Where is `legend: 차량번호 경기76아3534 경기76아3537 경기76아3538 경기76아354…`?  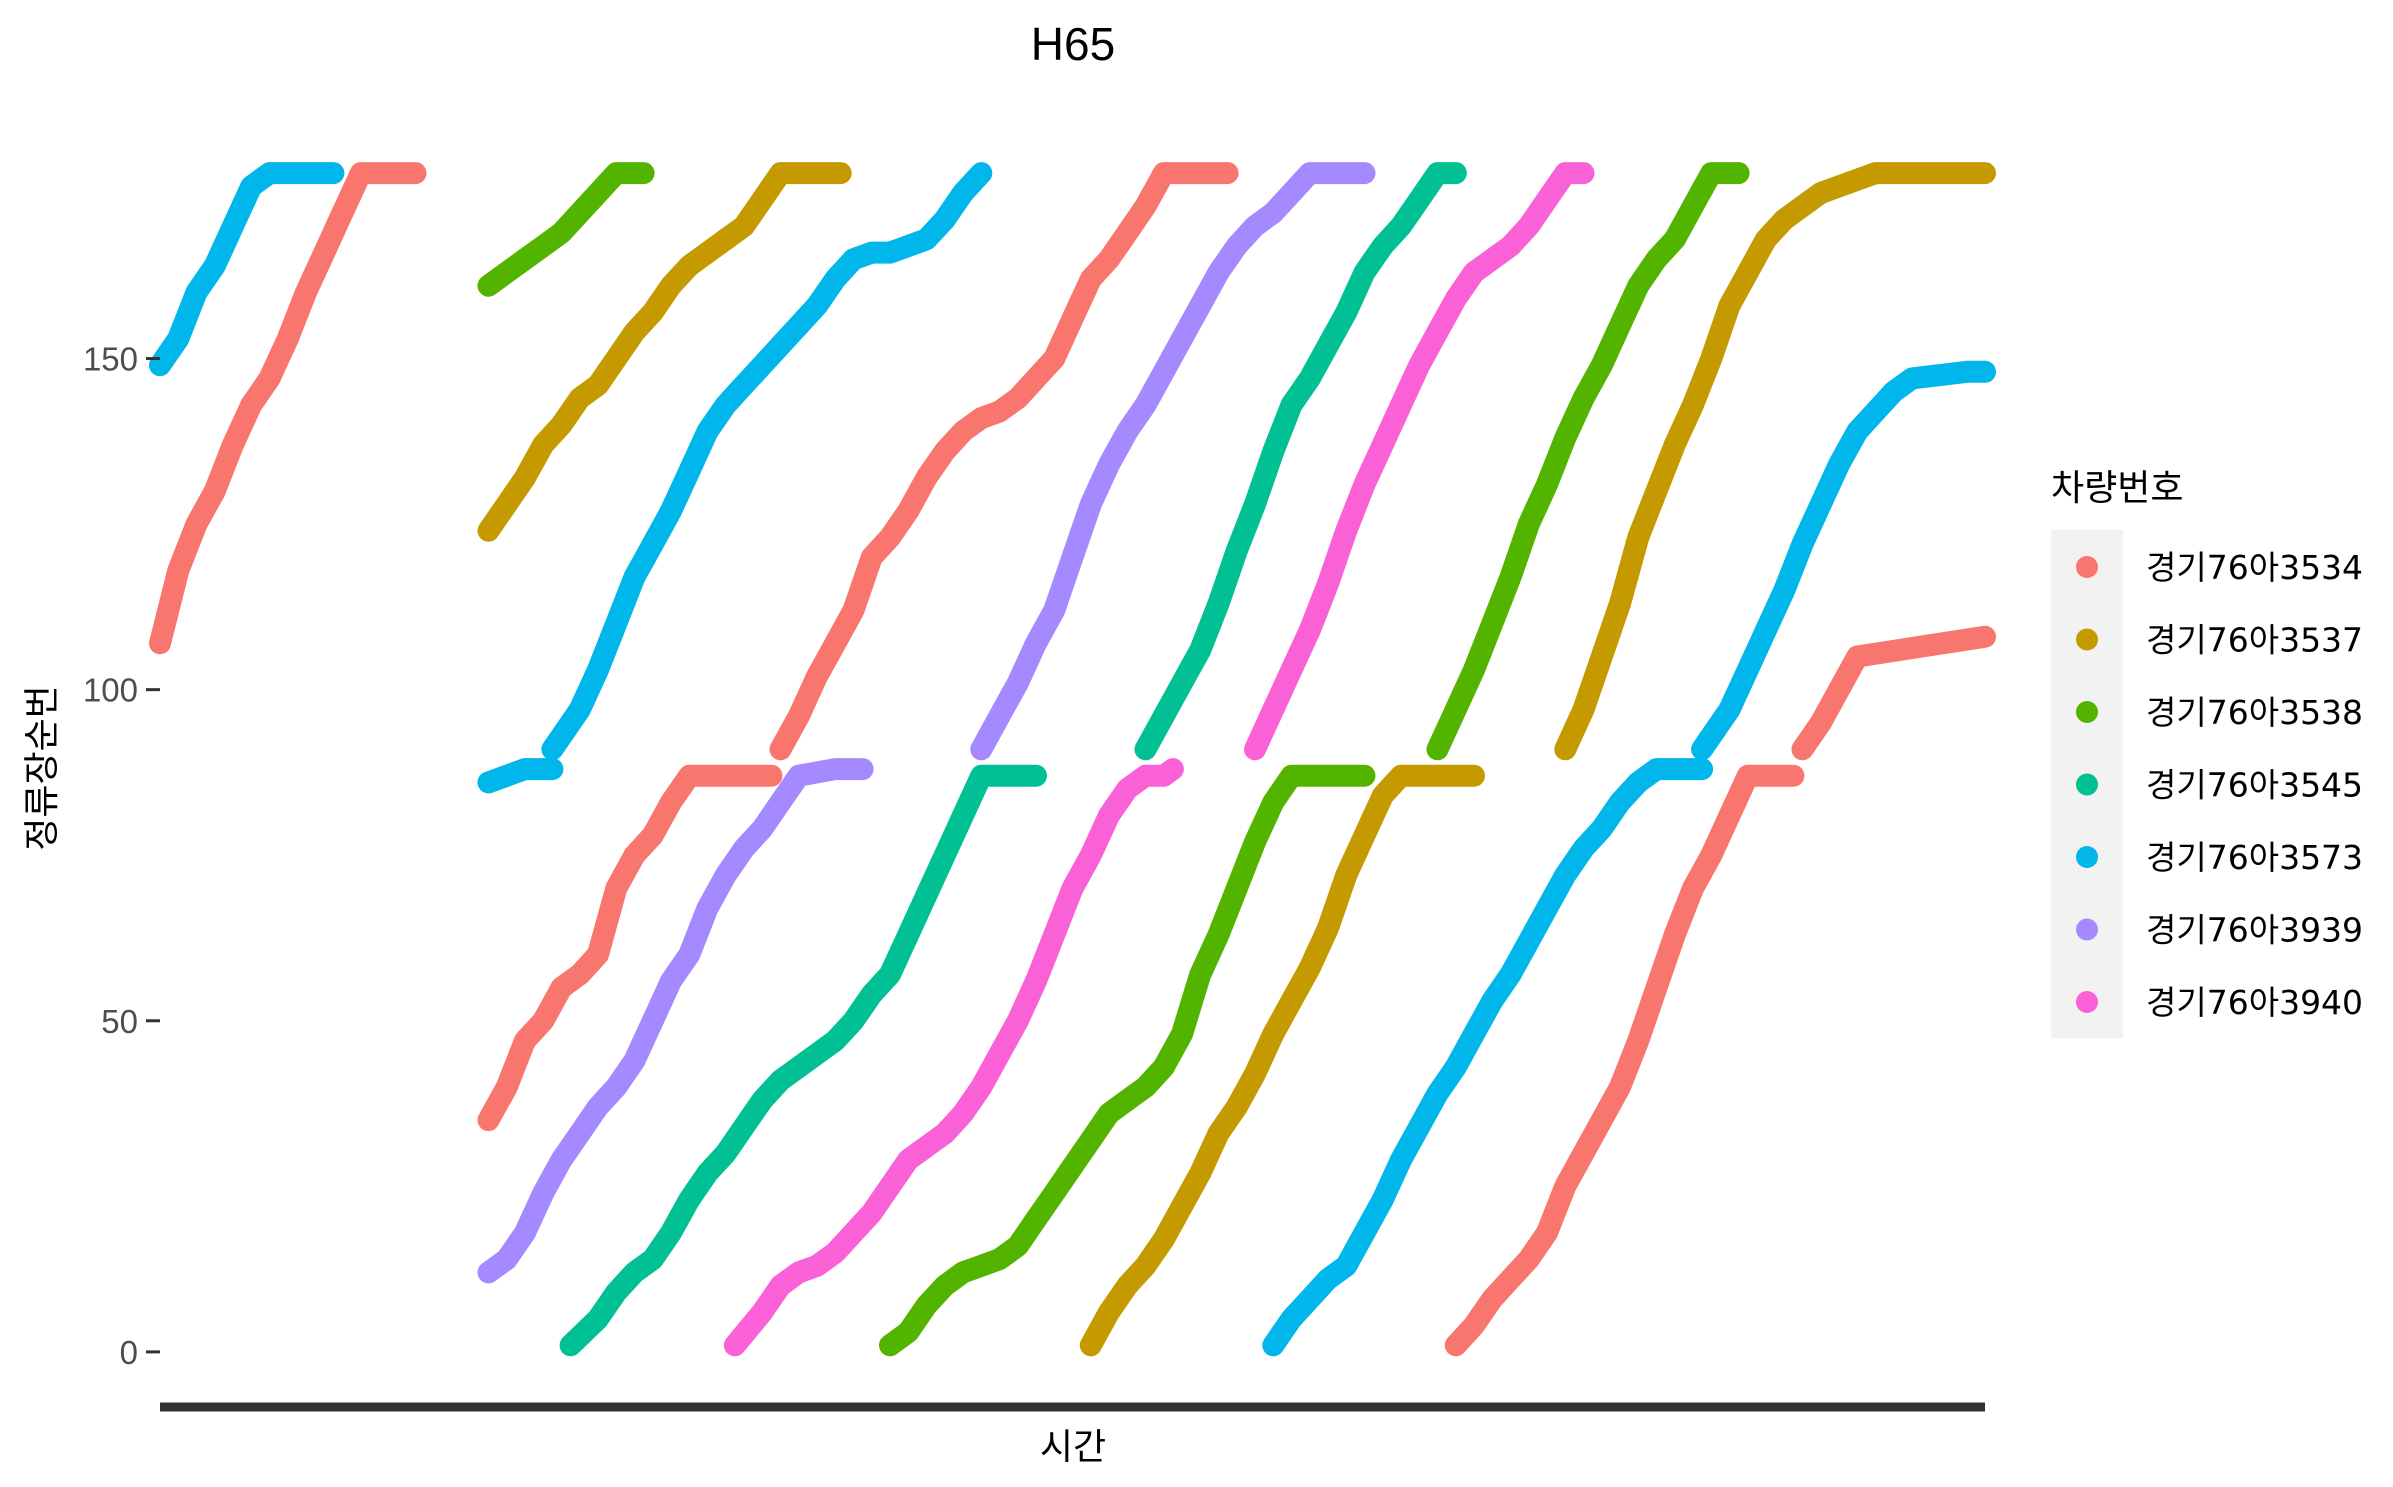
legend: 차량번호 경기76아3534 경기76아3537 경기76아3538 경기76아354… is located at coordinates (2207, 753).